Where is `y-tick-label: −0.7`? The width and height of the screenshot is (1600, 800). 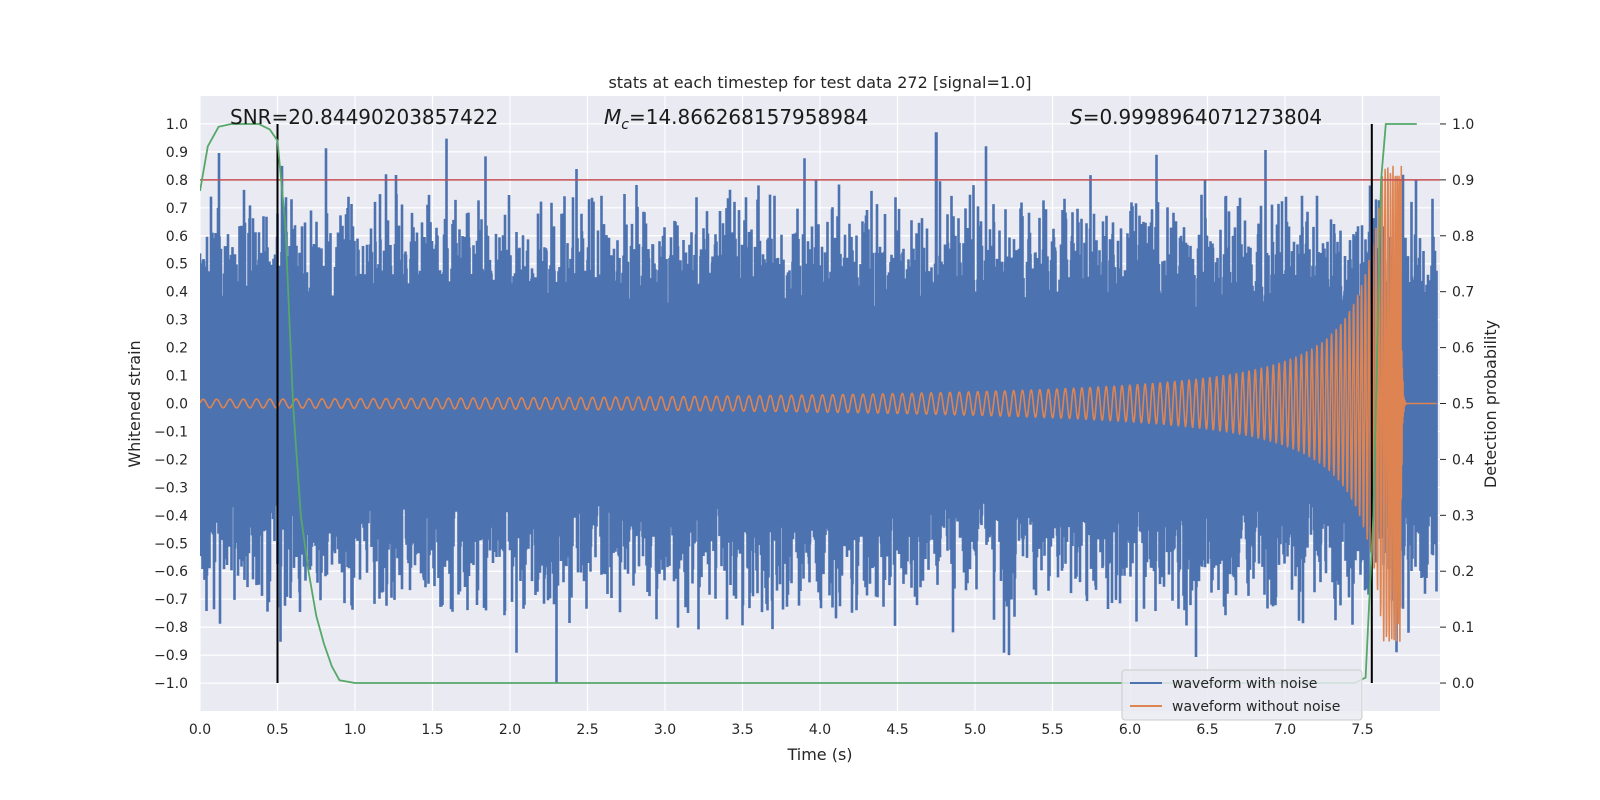
y-tick-label: −0.7 is located at coordinates (171, 600).